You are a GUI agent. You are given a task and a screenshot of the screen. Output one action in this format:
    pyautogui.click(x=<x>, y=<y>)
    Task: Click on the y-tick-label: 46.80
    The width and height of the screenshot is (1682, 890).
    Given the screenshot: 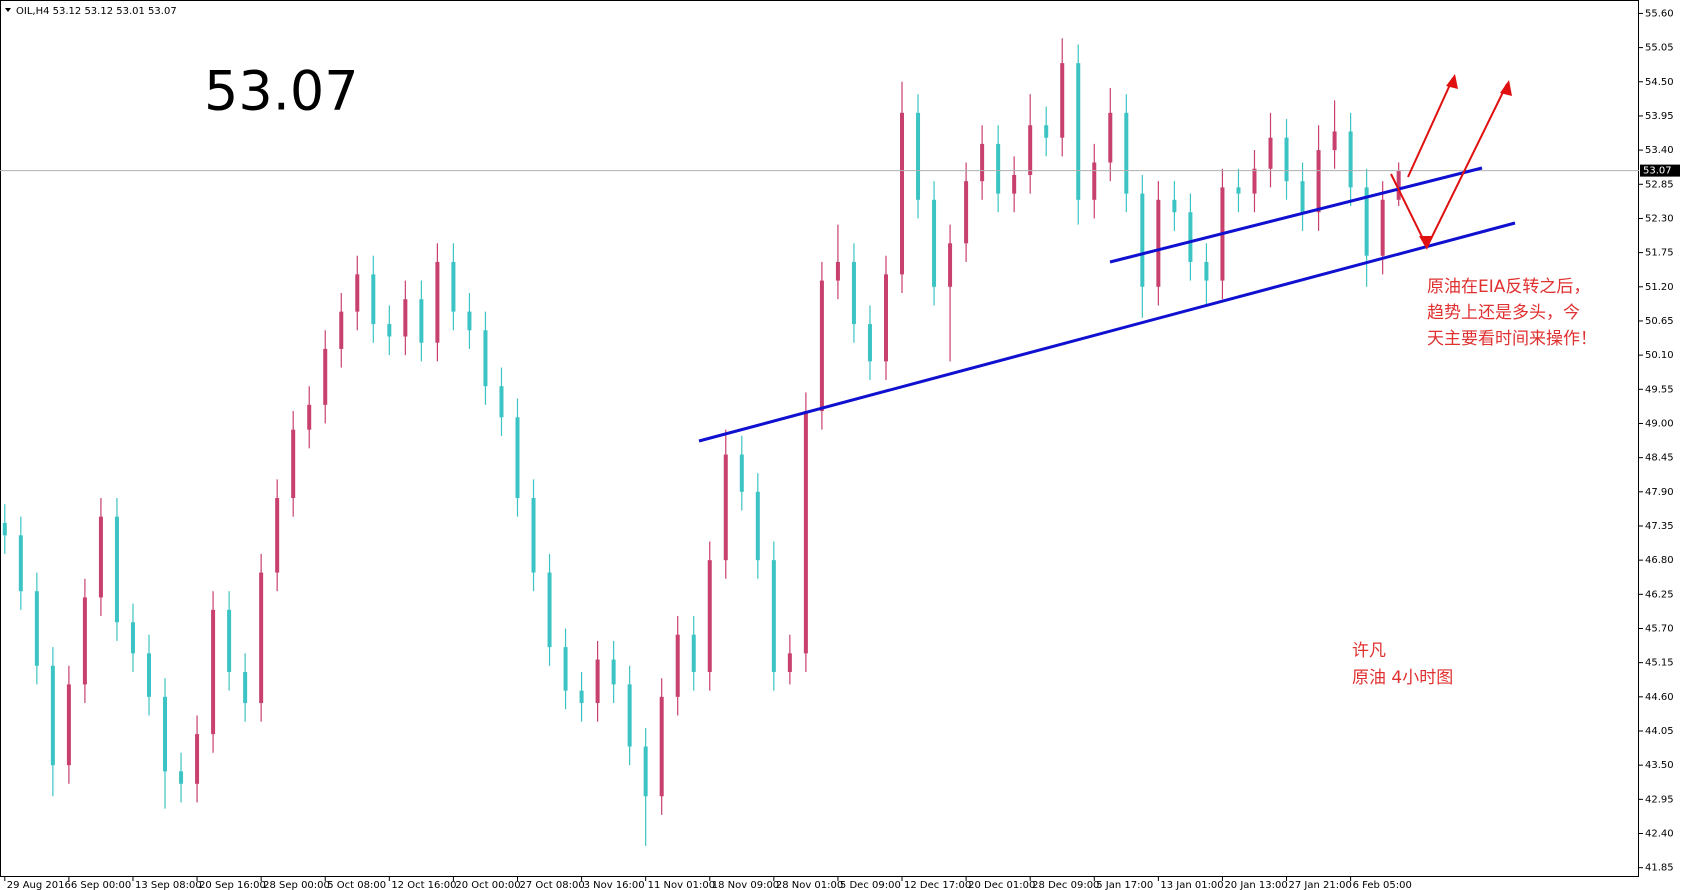 What is the action you would take?
    pyautogui.click(x=1659, y=560)
    